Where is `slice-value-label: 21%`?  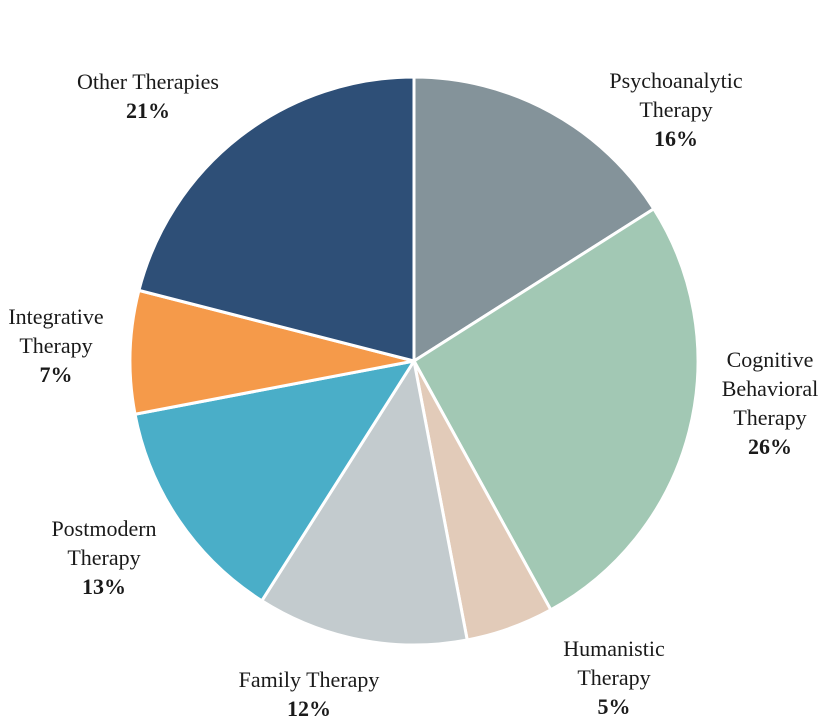 slice-value-label: 21% is located at coordinates (148, 110).